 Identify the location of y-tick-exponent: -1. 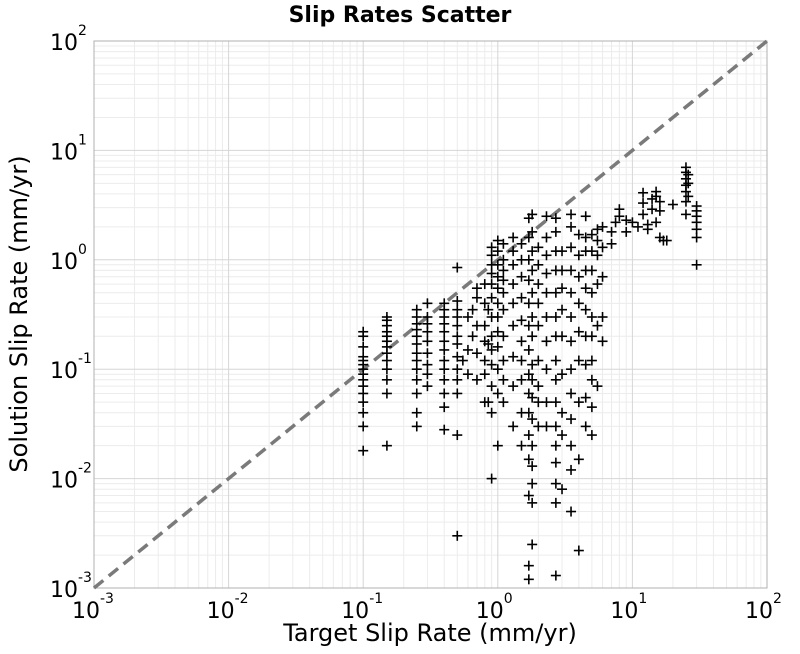
(85, 359).